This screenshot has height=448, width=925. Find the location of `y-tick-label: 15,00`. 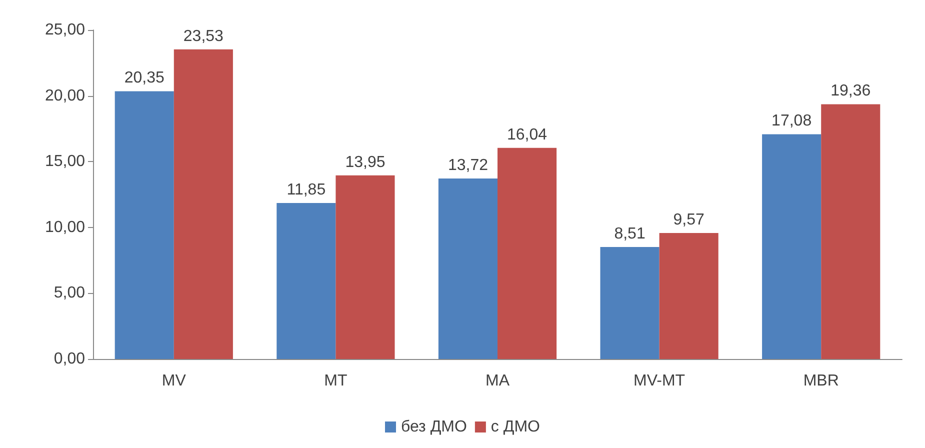

y-tick-label: 15,00 is located at coordinates (65, 161).